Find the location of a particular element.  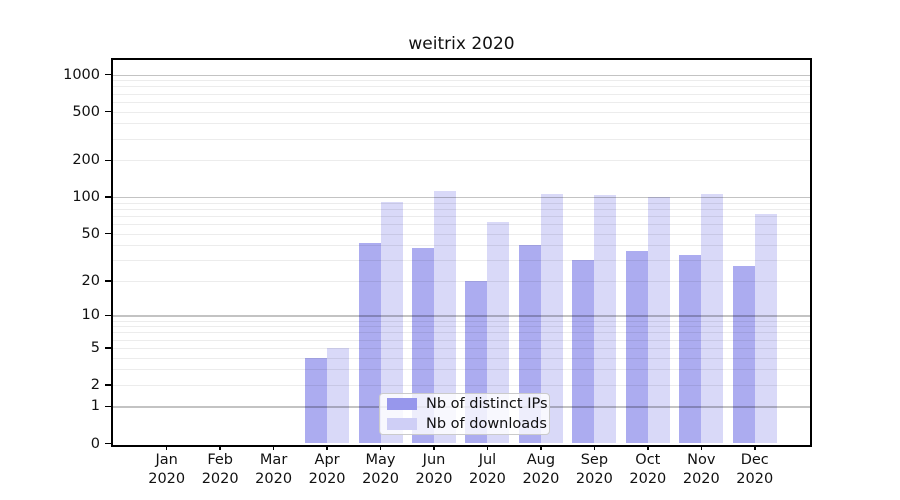

x-tick-label: Mar 2020 is located at coordinates (274, 469).